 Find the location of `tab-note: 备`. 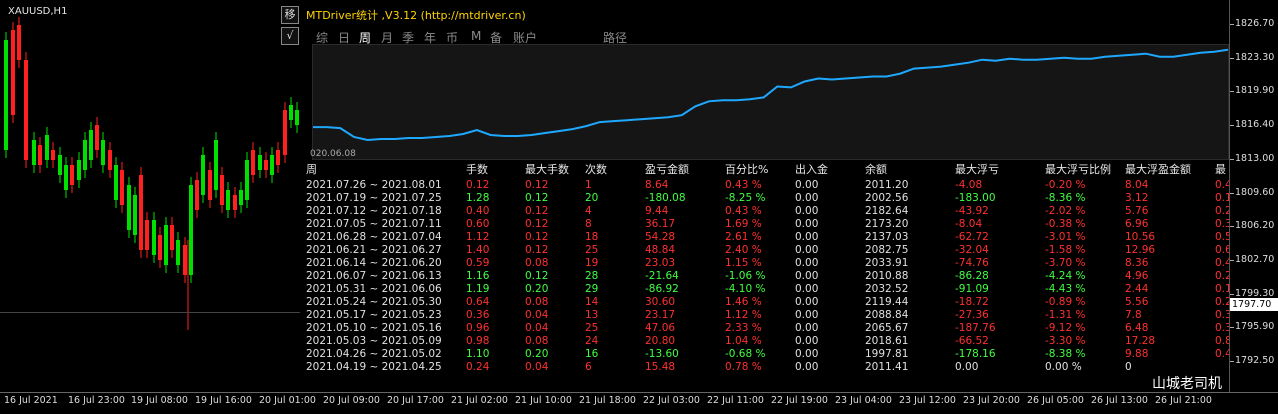

tab-note: 备 is located at coordinates (496, 38).